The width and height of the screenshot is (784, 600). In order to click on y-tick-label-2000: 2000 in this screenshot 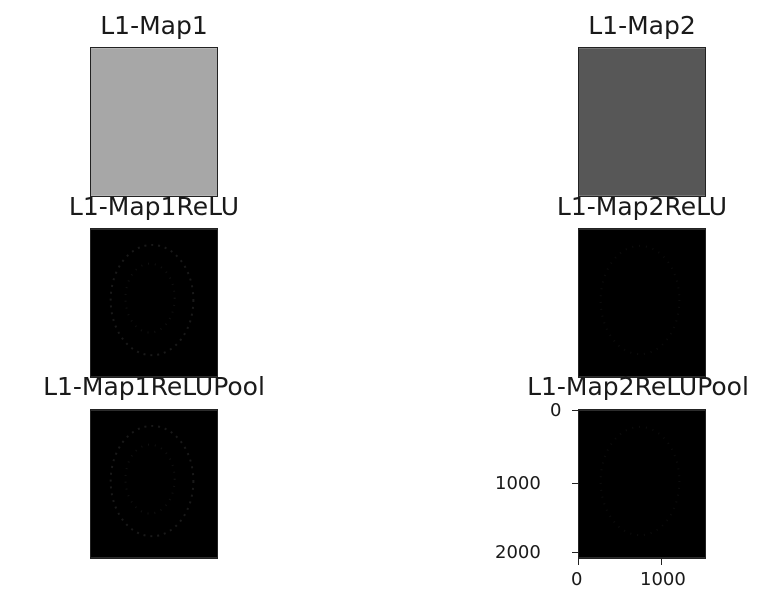, I will do `click(518, 552)`.